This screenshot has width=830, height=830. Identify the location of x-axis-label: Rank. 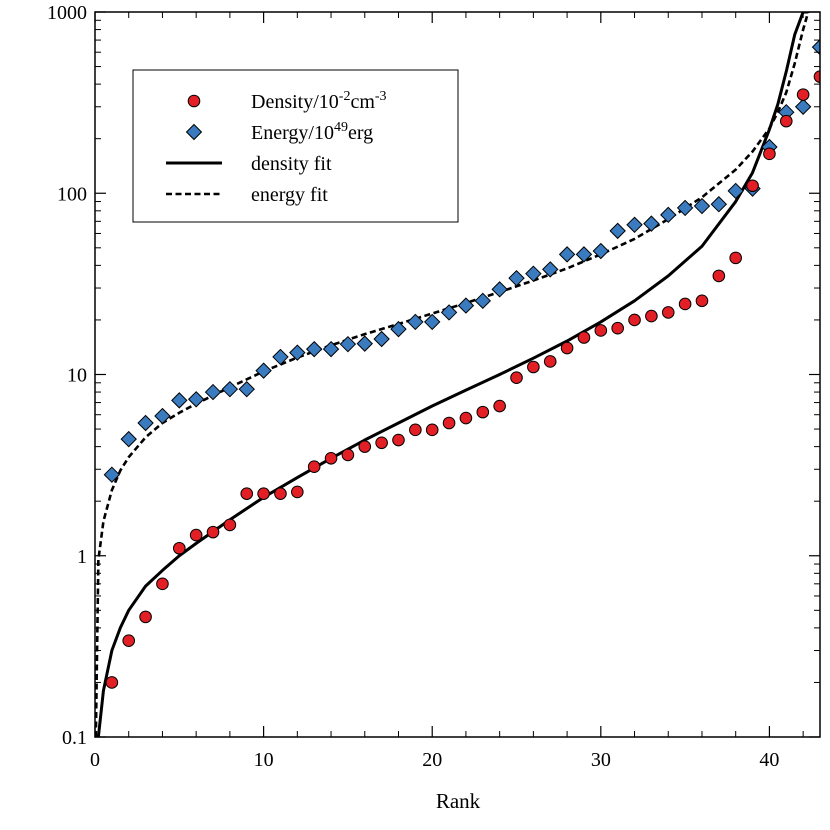
(458, 801).